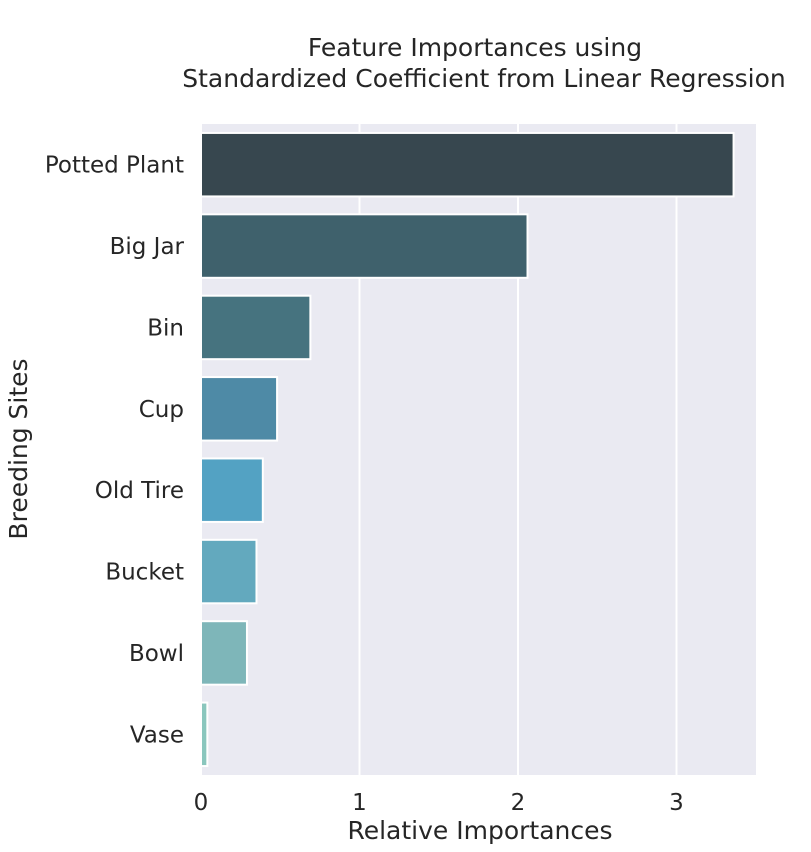 This screenshot has width=811, height=852. What do you see at coordinates (165, 328) in the screenshot?
I see `y-tick-label: Bin` at bounding box center [165, 328].